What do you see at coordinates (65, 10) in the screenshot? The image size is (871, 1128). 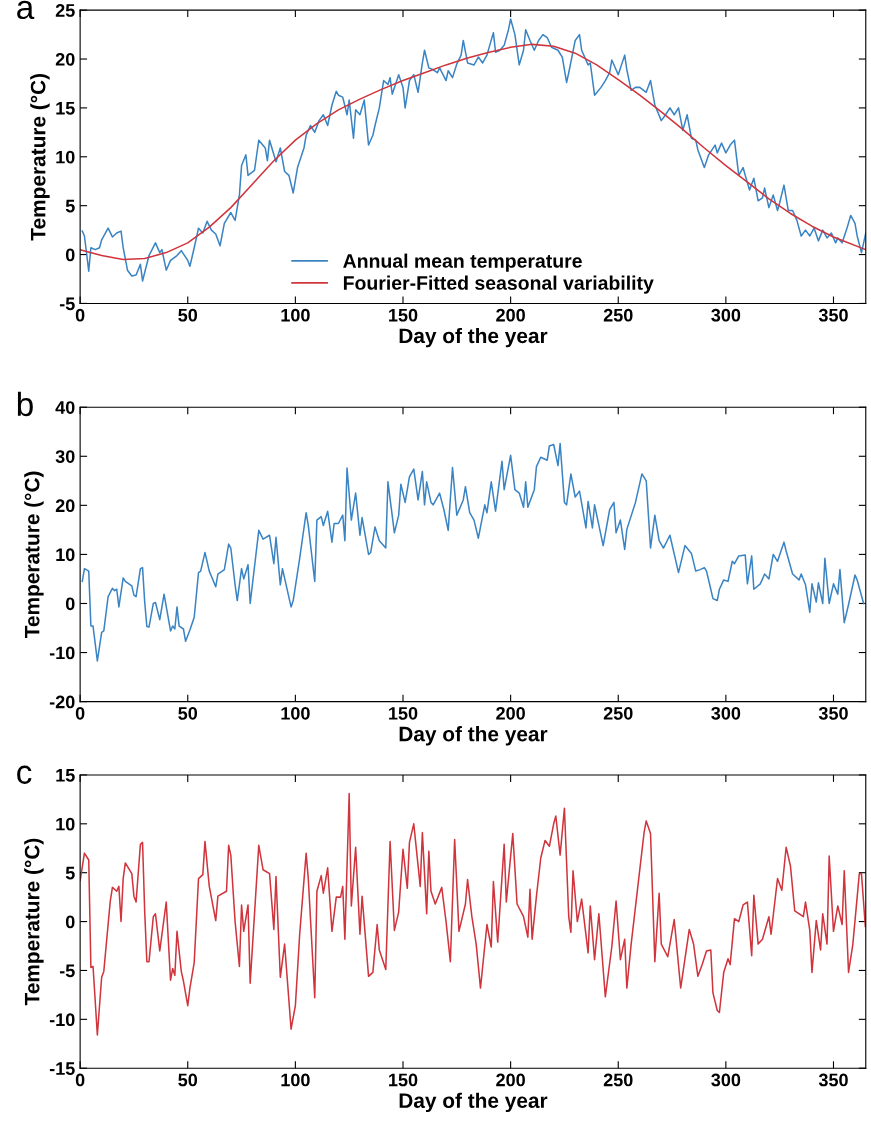 I see `y-tick-label: 25` at bounding box center [65, 10].